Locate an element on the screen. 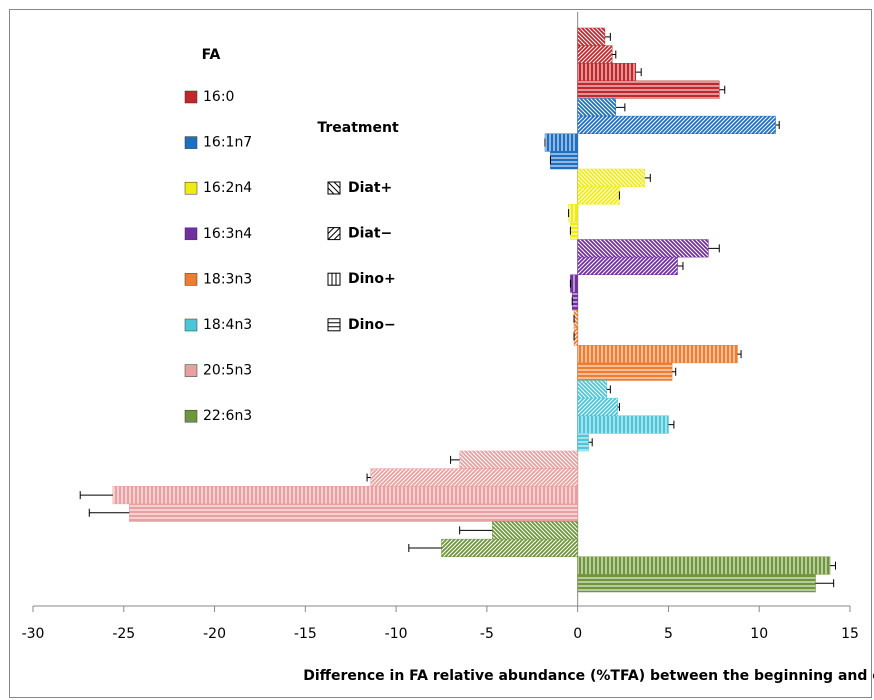 This screenshot has height=700, width=874. x-tick-label: 5 is located at coordinates (668, 634).